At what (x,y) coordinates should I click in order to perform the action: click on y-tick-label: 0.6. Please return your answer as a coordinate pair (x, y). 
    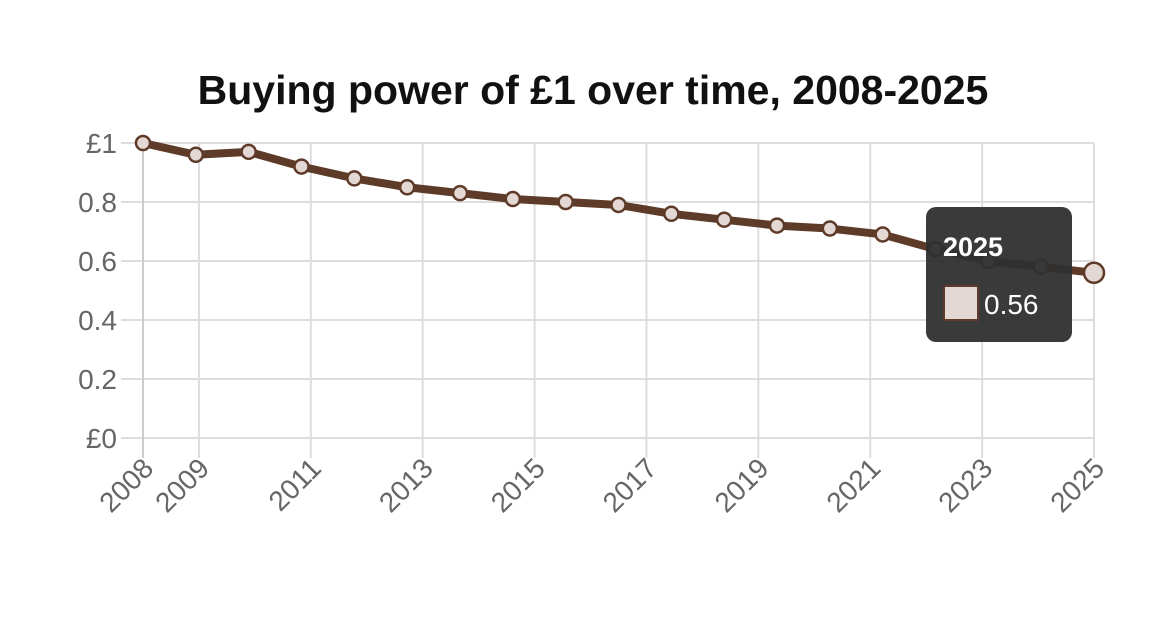
    Looking at the image, I should click on (97, 261).